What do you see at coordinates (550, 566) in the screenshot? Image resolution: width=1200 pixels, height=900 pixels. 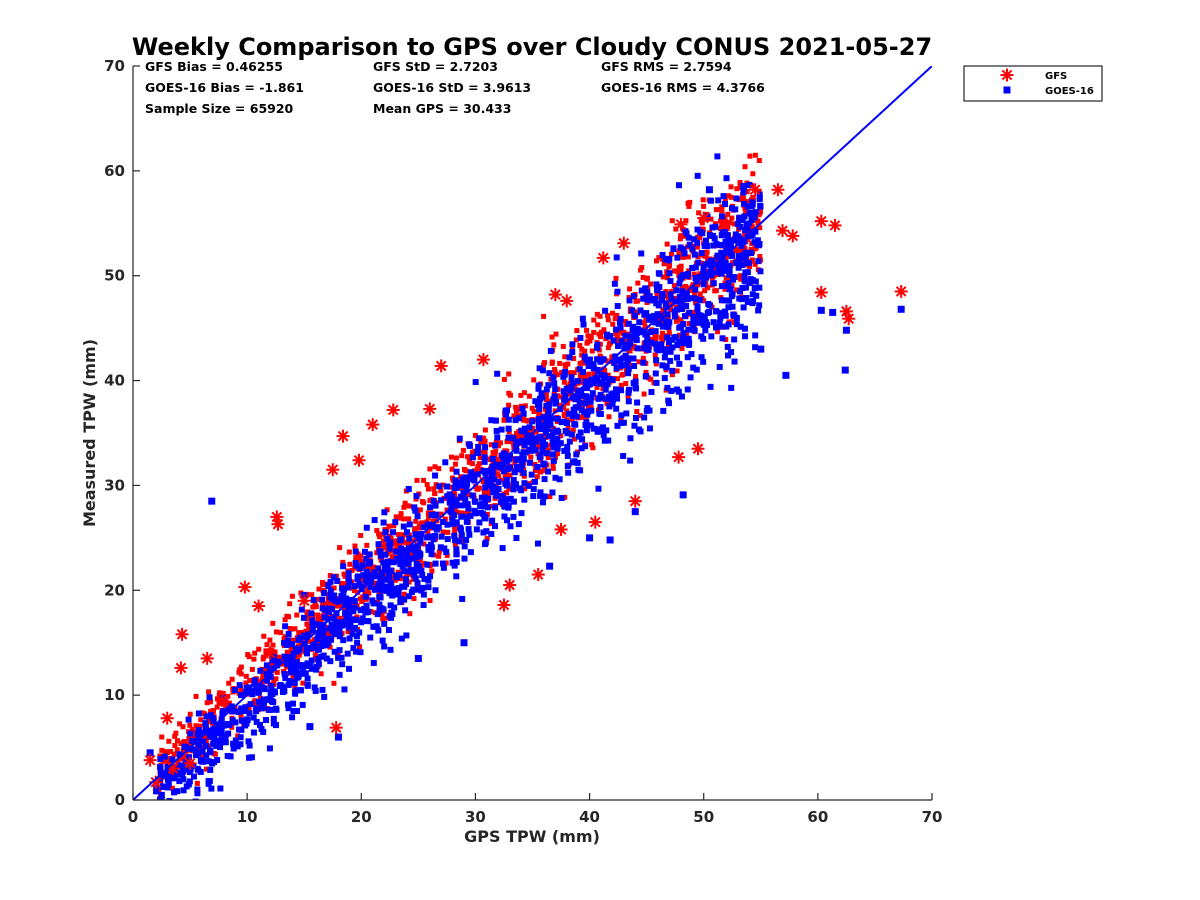 I see `goes16-point` at bounding box center [550, 566].